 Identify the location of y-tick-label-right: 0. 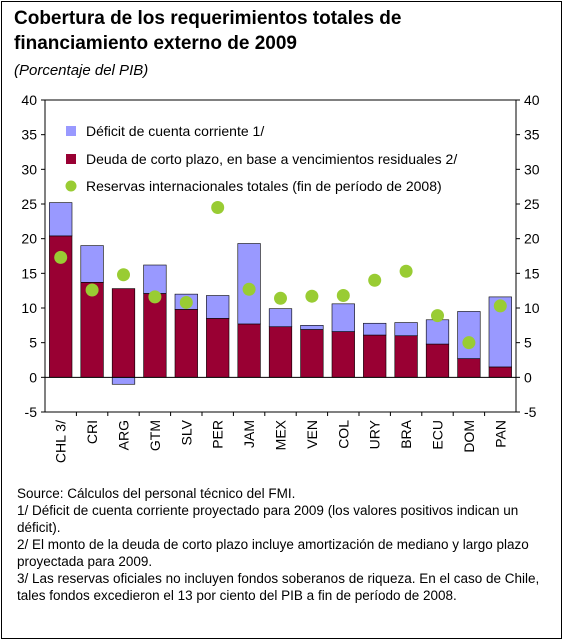
(528, 377).